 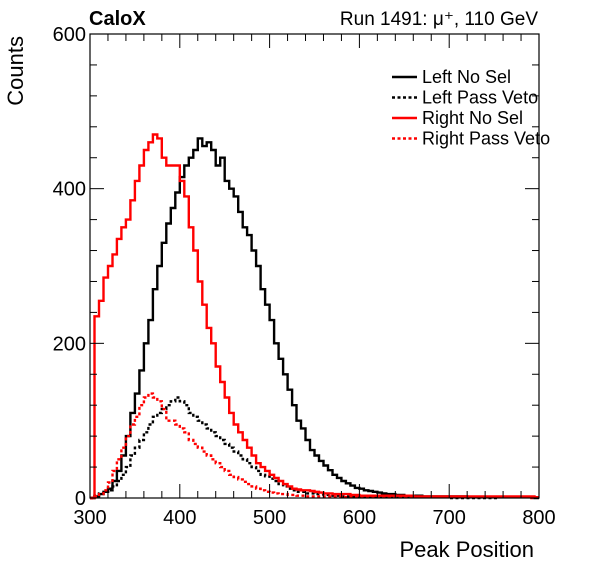 I want to click on y-tick-label: 600, so click(x=69, y=35).